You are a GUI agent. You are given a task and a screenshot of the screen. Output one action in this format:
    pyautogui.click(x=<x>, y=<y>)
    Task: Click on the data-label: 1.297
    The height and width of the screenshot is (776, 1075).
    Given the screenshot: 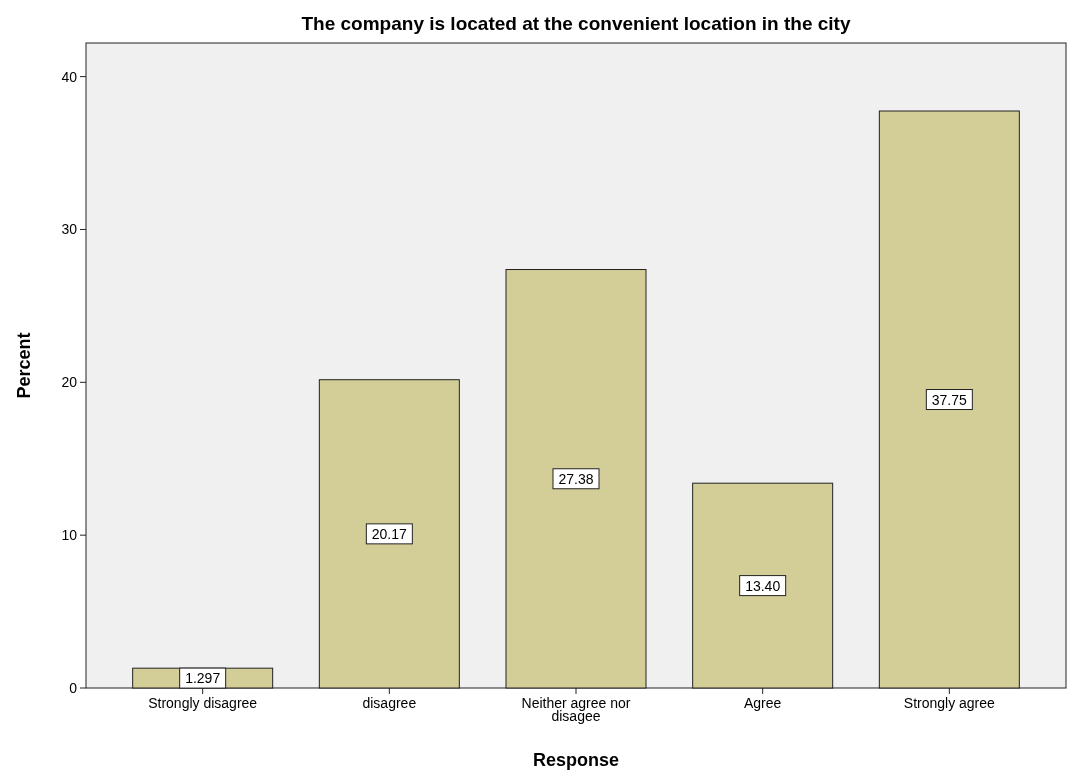 What is the action you would take?
    pyautogui.click(x=203, y=678)
    